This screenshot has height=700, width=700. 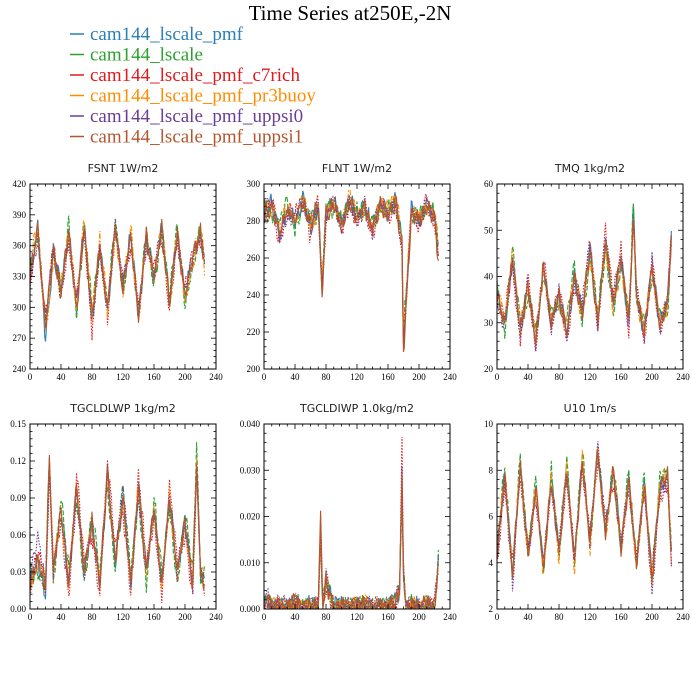 I want to click on y-tick-label: 0.03, so click(x=18, y=572).